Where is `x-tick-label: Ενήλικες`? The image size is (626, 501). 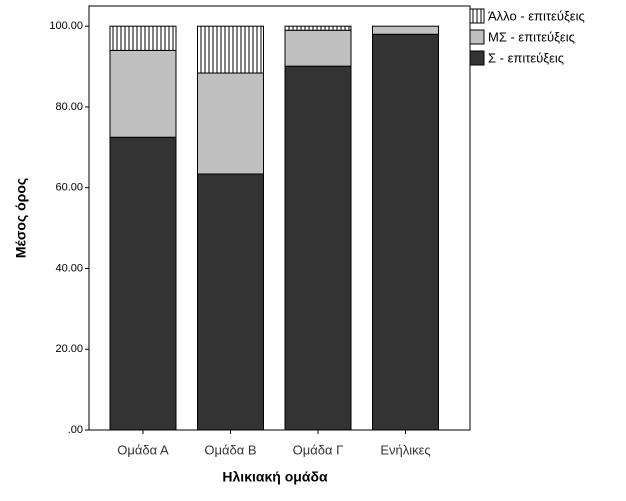
x-tick-label: Ενήλικες is located at coordinates (405, 449).